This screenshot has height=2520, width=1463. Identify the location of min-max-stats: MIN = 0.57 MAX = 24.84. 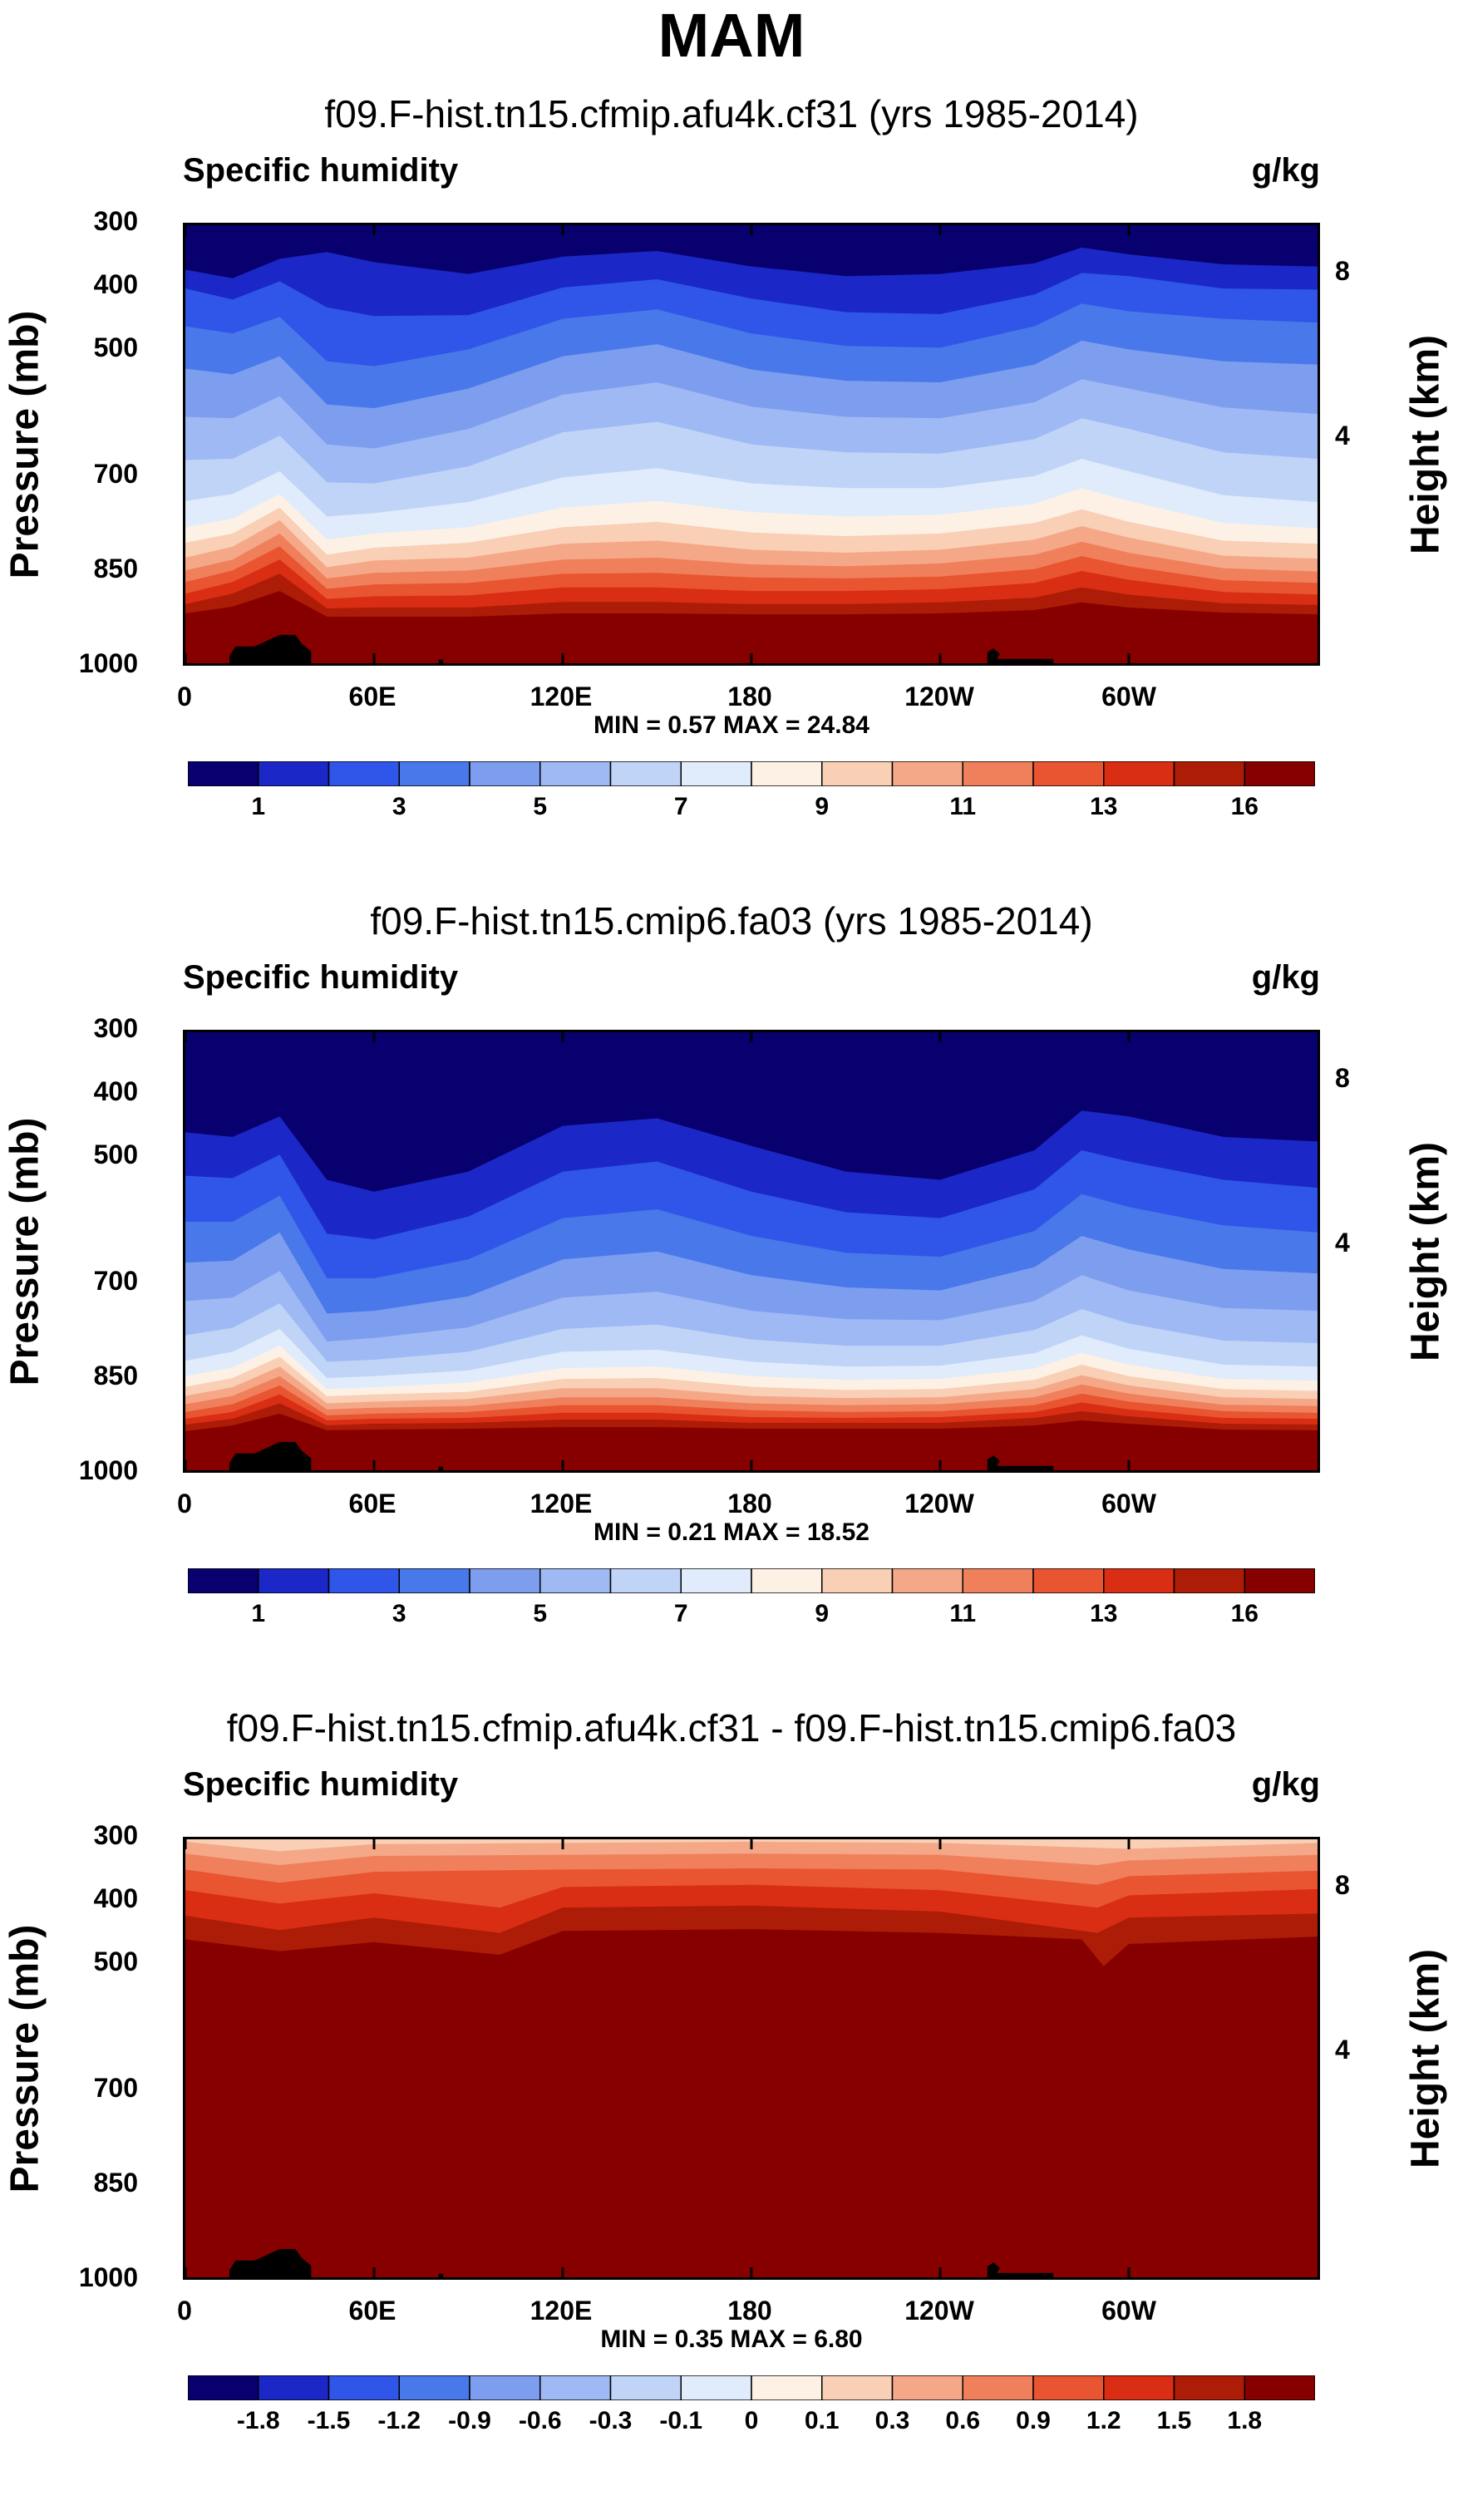
(731, 725).